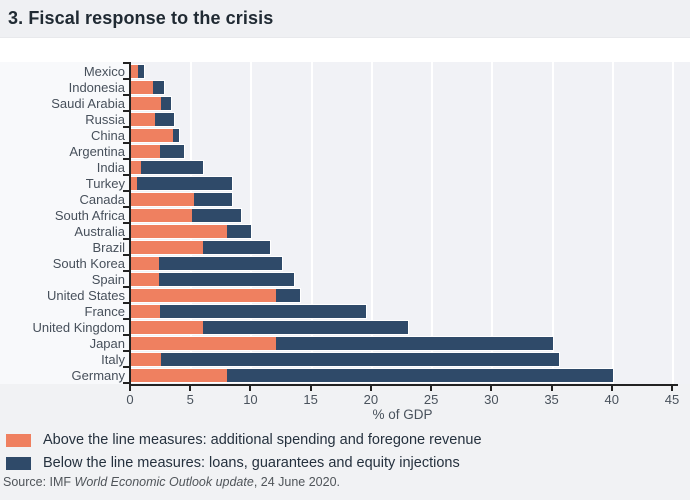 This screenshot has height=500, width=690. I want to click on x-axis-tick-label: 30, so click(491, 399).